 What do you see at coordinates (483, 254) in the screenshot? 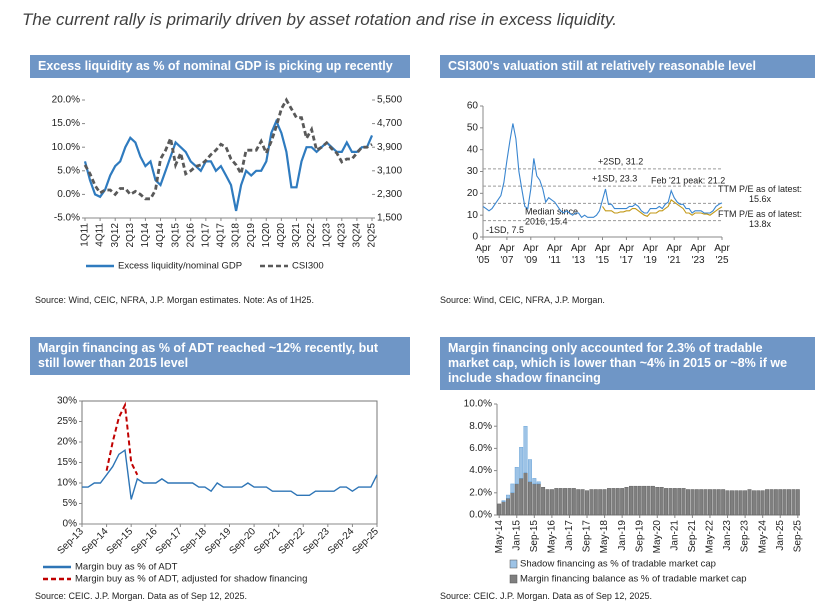
I see `x-tick-label: Apr '05` at bounding box center [483, 254].